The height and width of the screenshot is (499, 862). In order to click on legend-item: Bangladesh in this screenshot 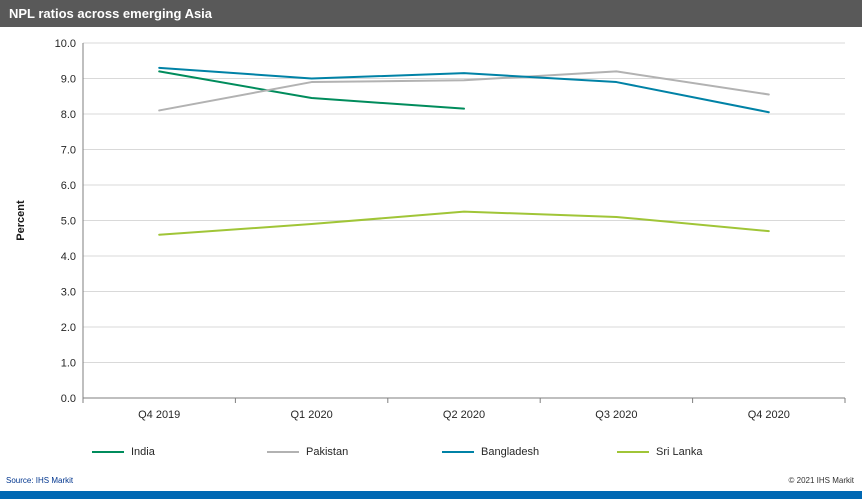, I will do `click(529, 452)`.